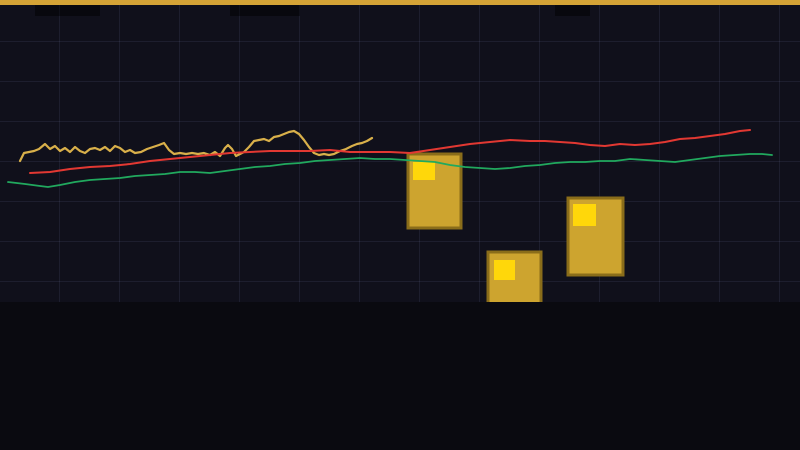  I want to click on green-trend-line, so click(390, 170).